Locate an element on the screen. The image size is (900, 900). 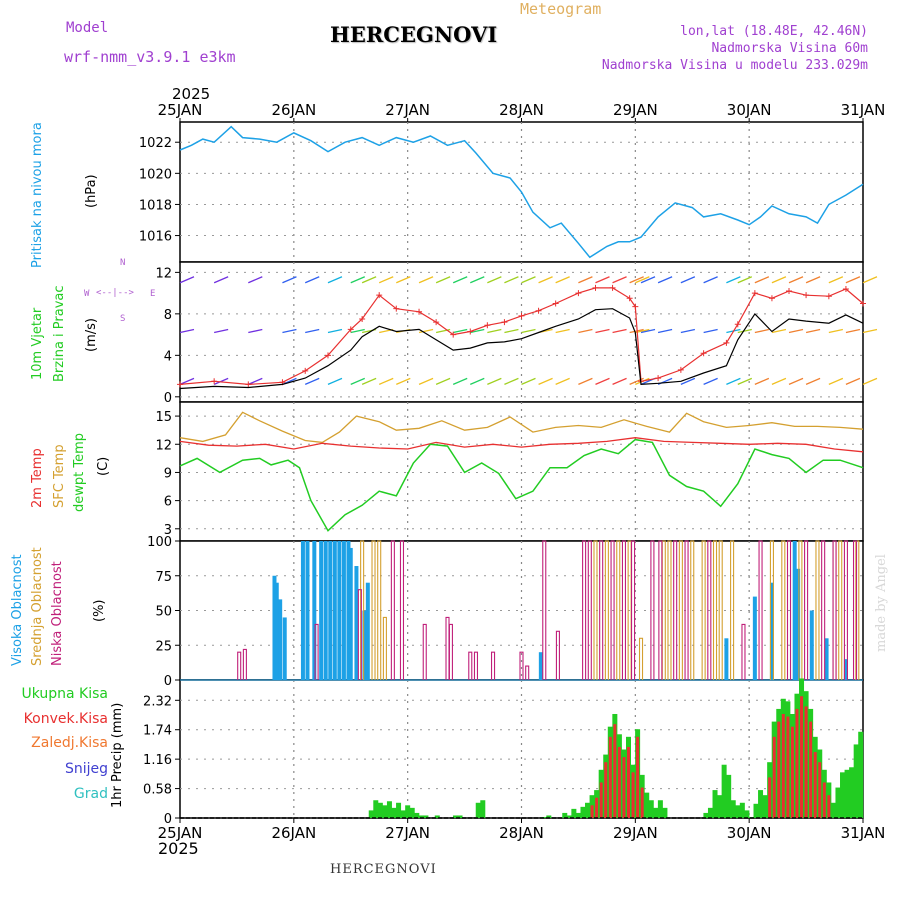
x-tick-label-bottom: 29JAN is located at coordinates (635, 833).